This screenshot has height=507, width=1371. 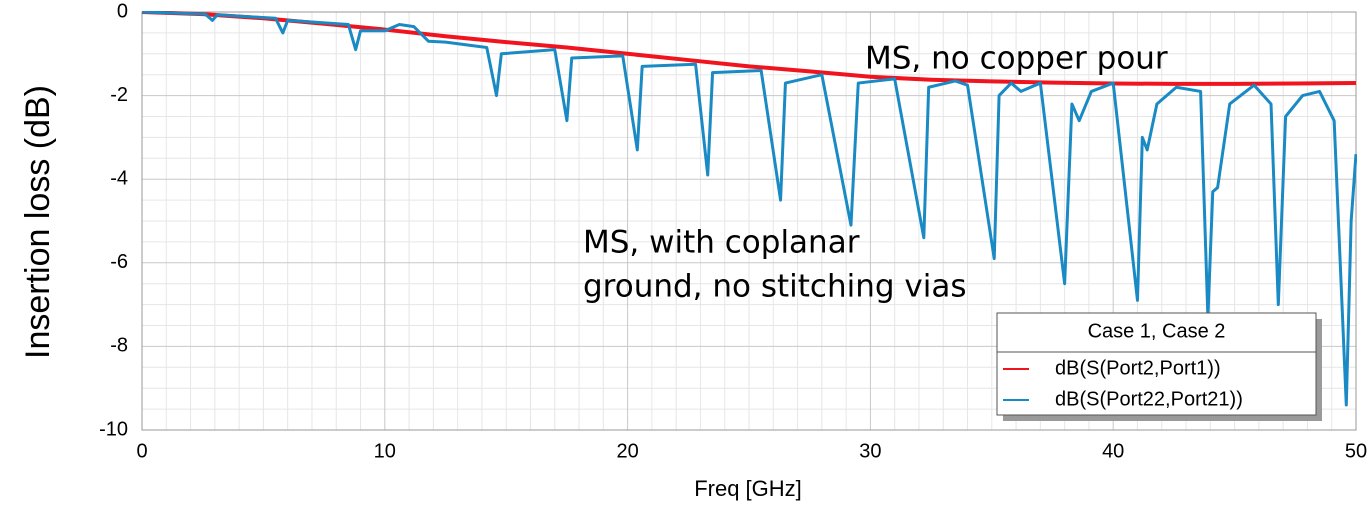 What do you see at coordinates (113, 429) in the screenshot?
I see `y-tick-label: -10` at bounding box center [113, 429].